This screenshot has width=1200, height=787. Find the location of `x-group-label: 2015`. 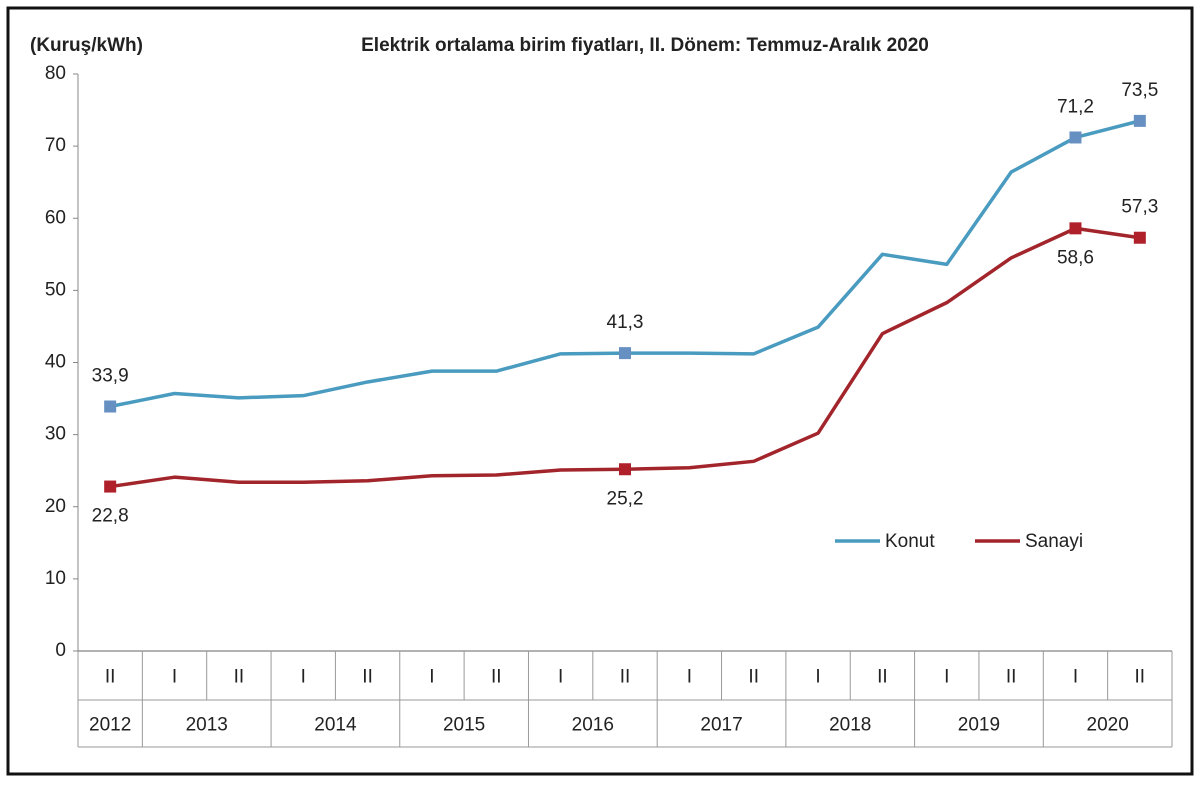

x-group-label: 2015 is located at coordinates (464, 725).